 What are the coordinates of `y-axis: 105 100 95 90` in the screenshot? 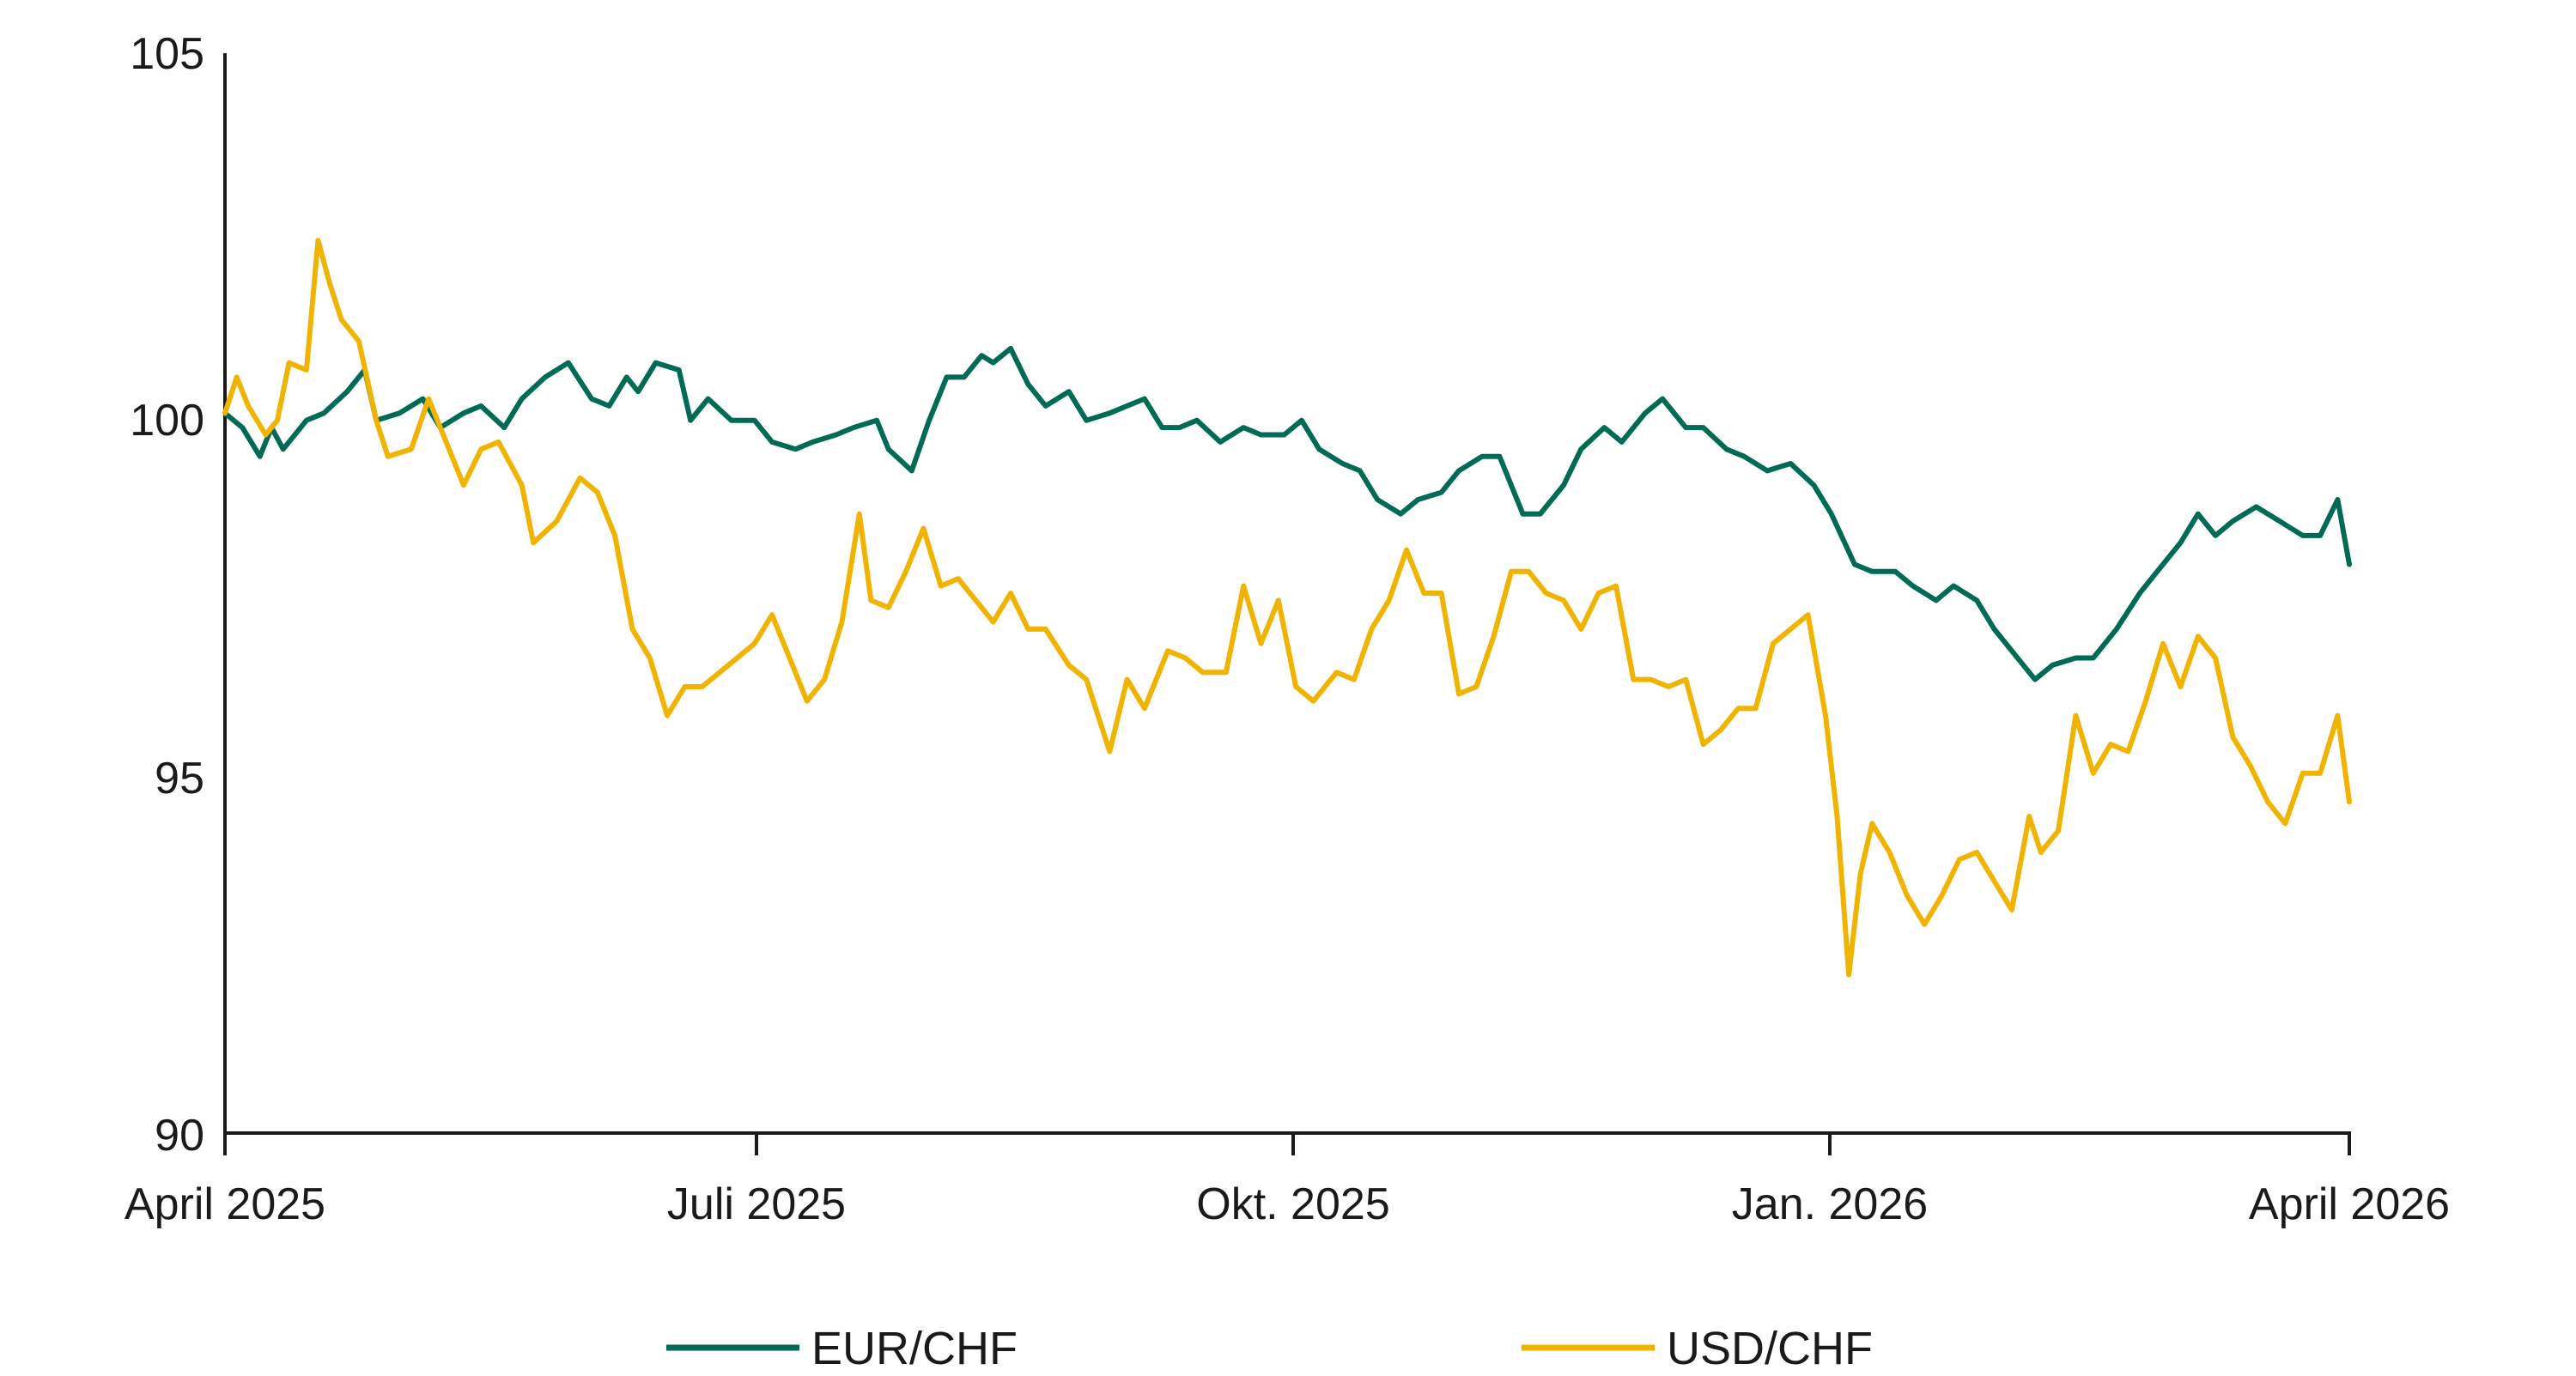 It's located at (178, 595).